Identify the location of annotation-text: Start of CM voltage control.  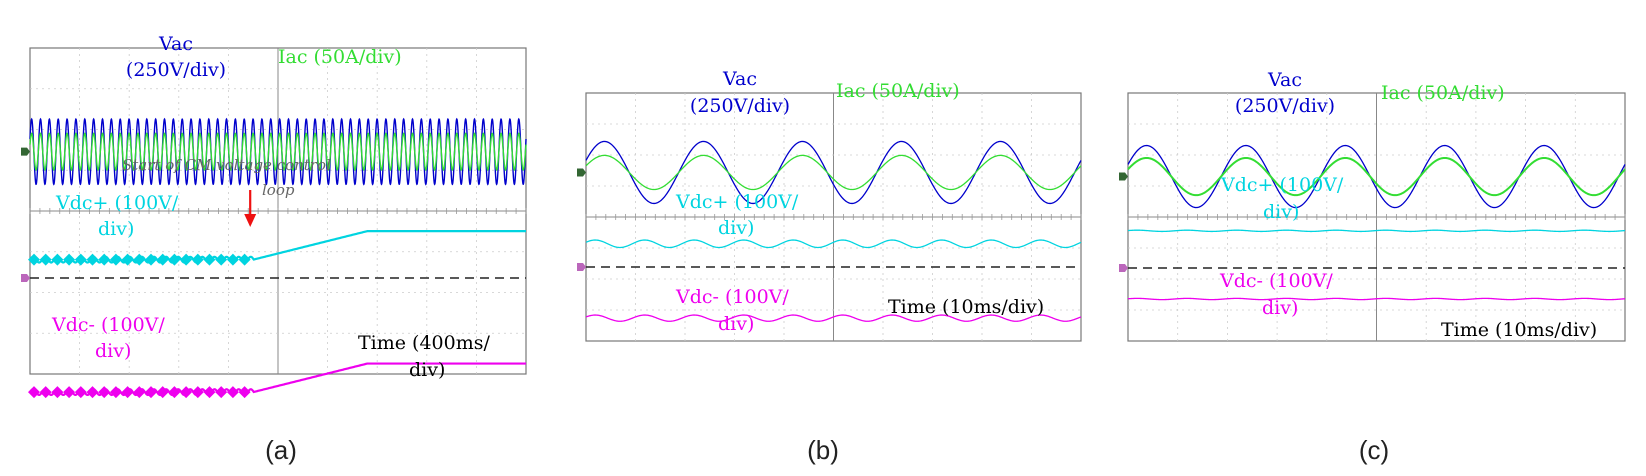
(226, 165).